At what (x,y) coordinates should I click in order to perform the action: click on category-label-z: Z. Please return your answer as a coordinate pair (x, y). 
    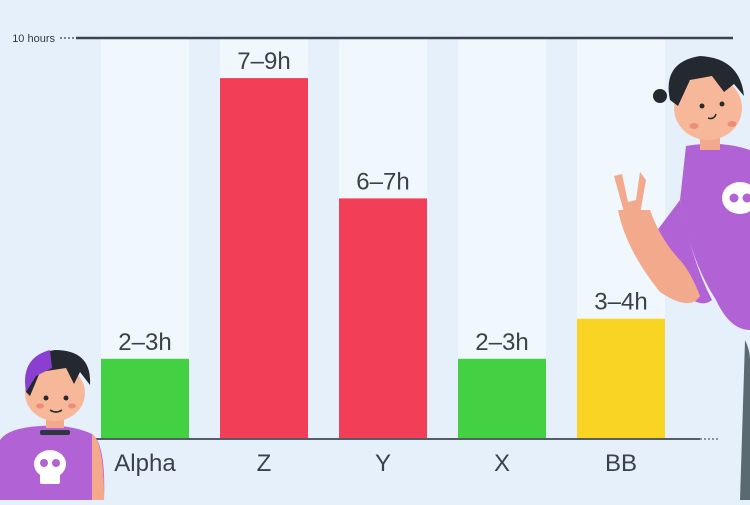
    Looking at the image, I should click on (264, 463).